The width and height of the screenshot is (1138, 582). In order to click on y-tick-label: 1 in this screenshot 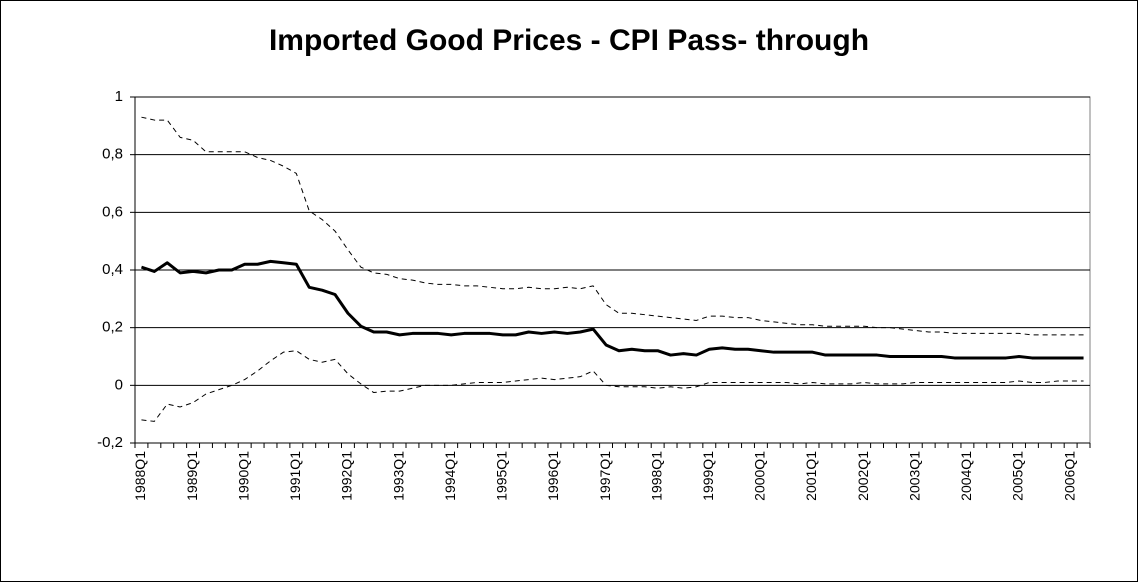, I will do `click(119, 96)`.